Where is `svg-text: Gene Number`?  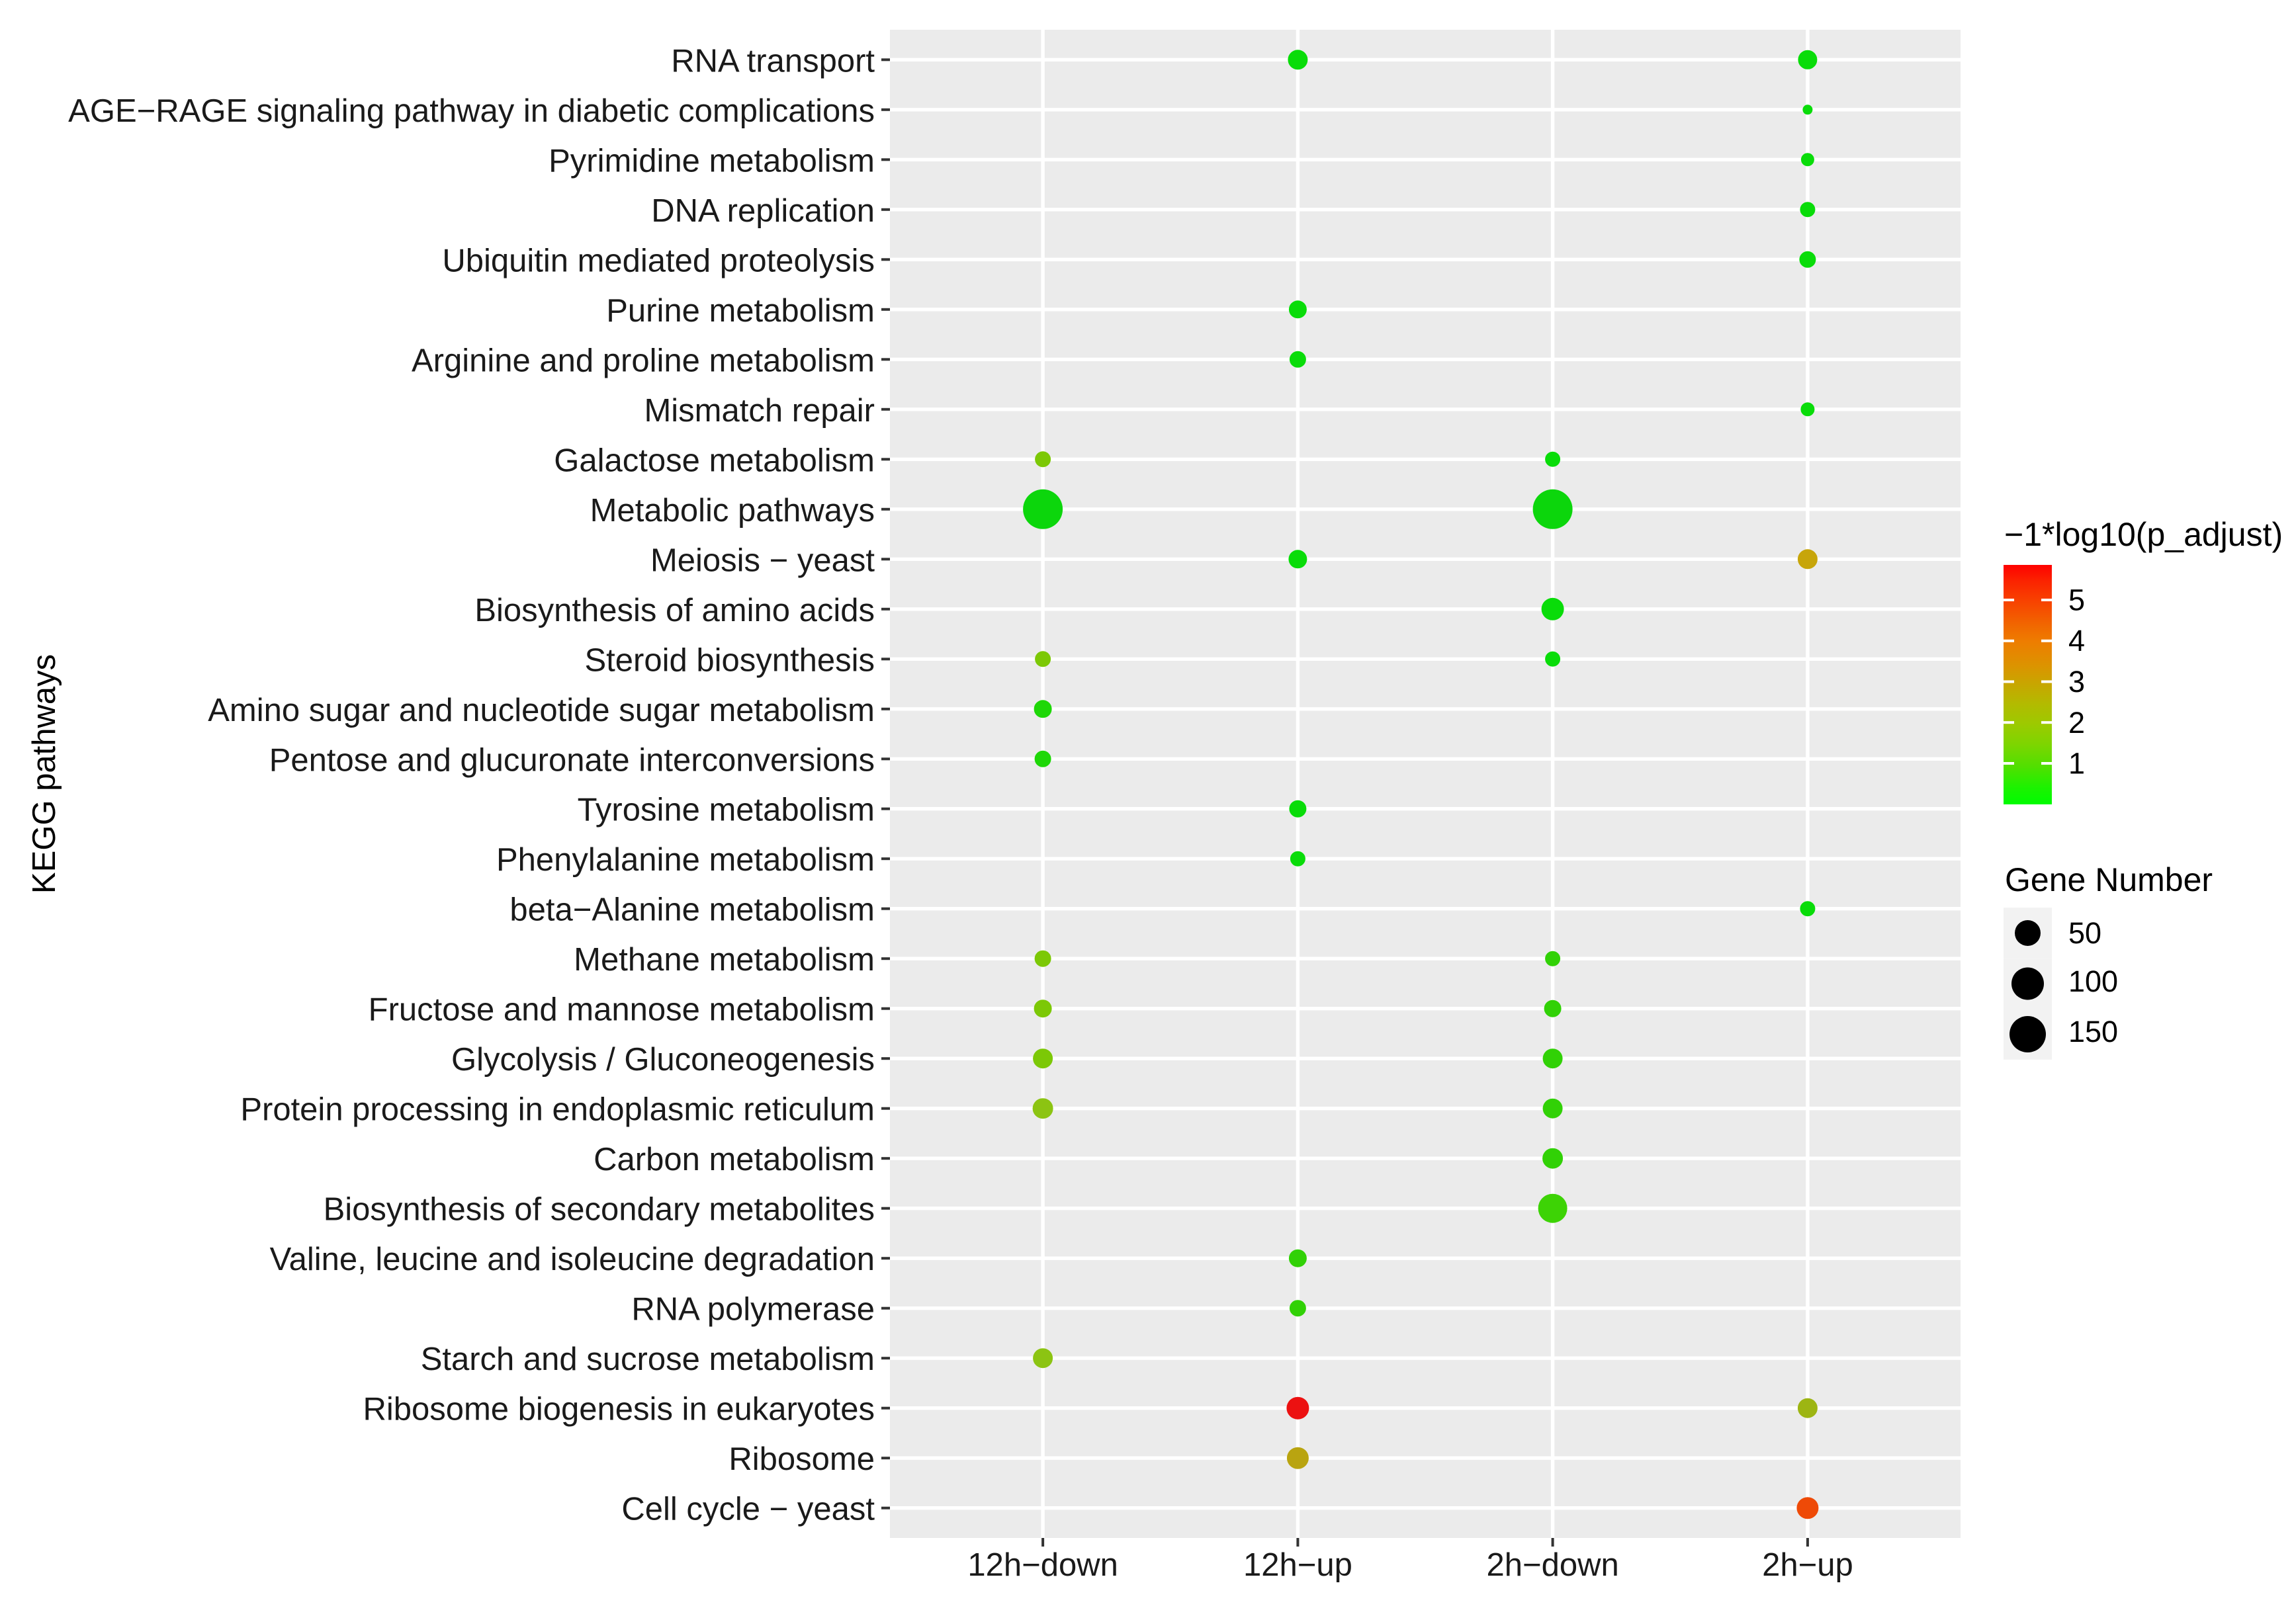
svg-text: Gene Number is located at coordinates (2109, 879).